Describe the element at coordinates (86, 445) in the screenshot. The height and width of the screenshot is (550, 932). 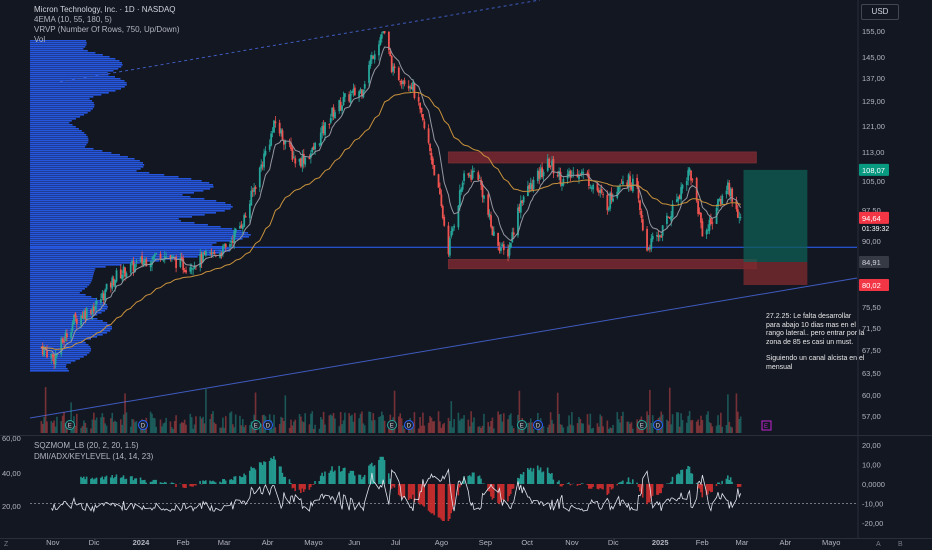
I see `sqzmom-indicator-label: SQZMOM_LB (20, 2, 20, 1.5)` at that location.